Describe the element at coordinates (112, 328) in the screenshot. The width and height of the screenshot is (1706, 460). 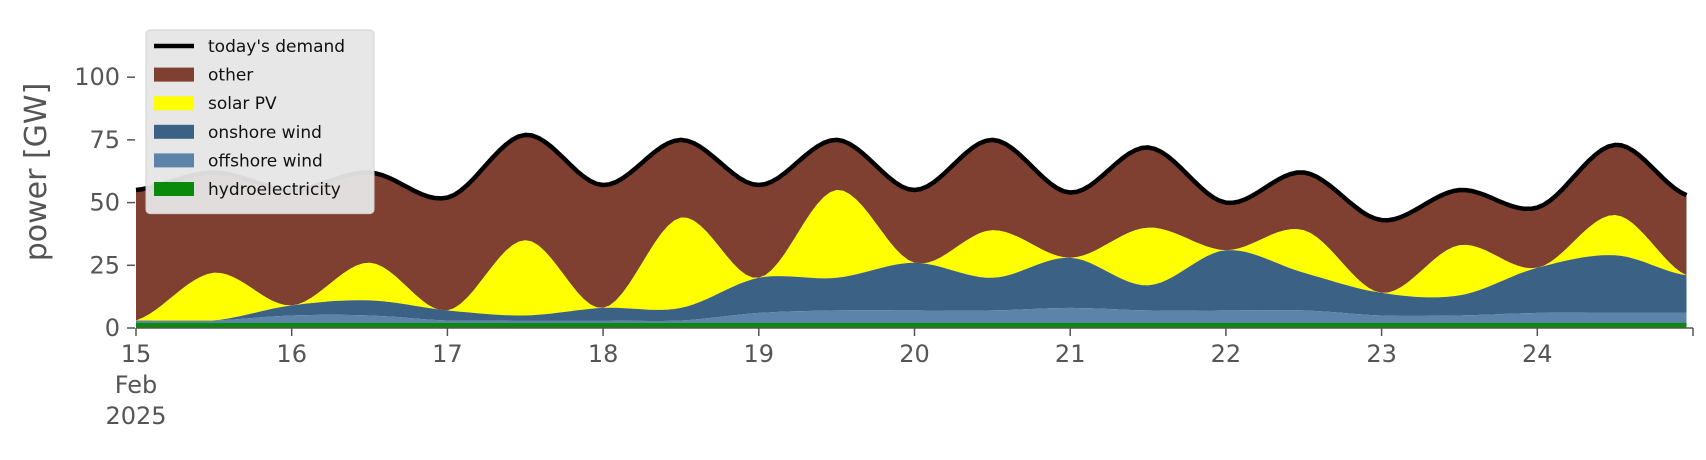
I see `y-tick-label: 0` at that location.